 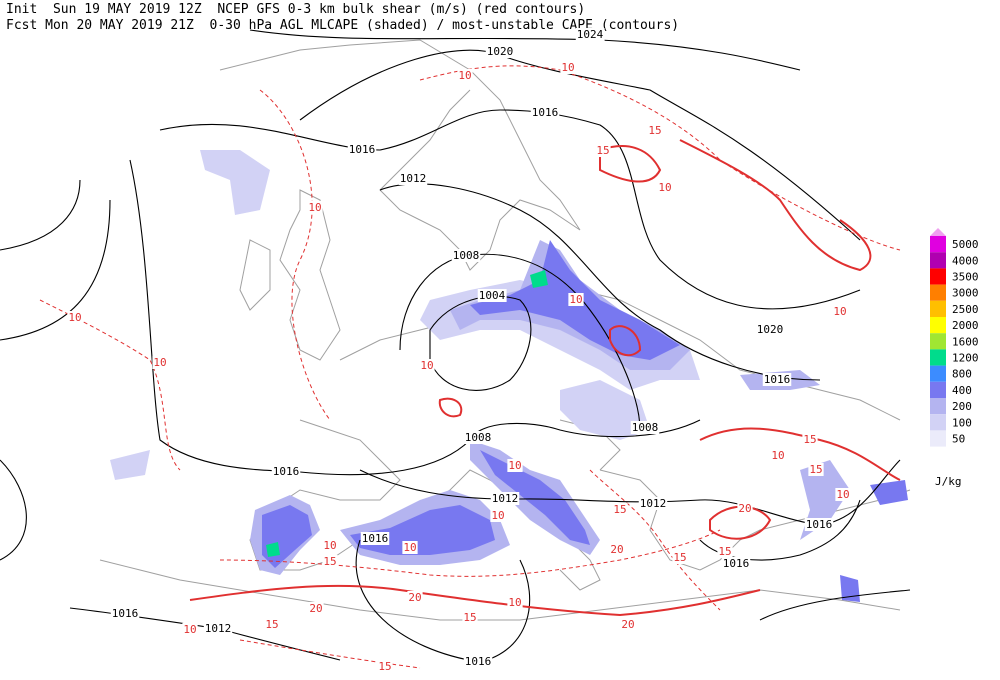 I want to click on colorbar-unit: J/kg, so click(x=948, y=481).